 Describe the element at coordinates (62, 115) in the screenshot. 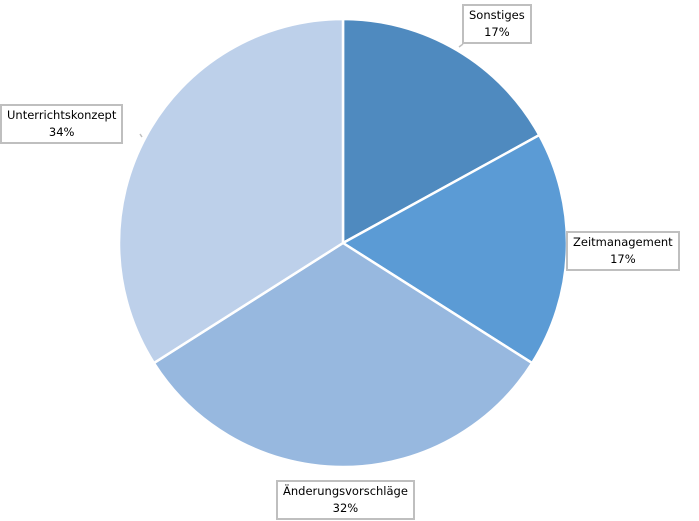

I see `slice-label: Unterrichtskonzept` at that location.